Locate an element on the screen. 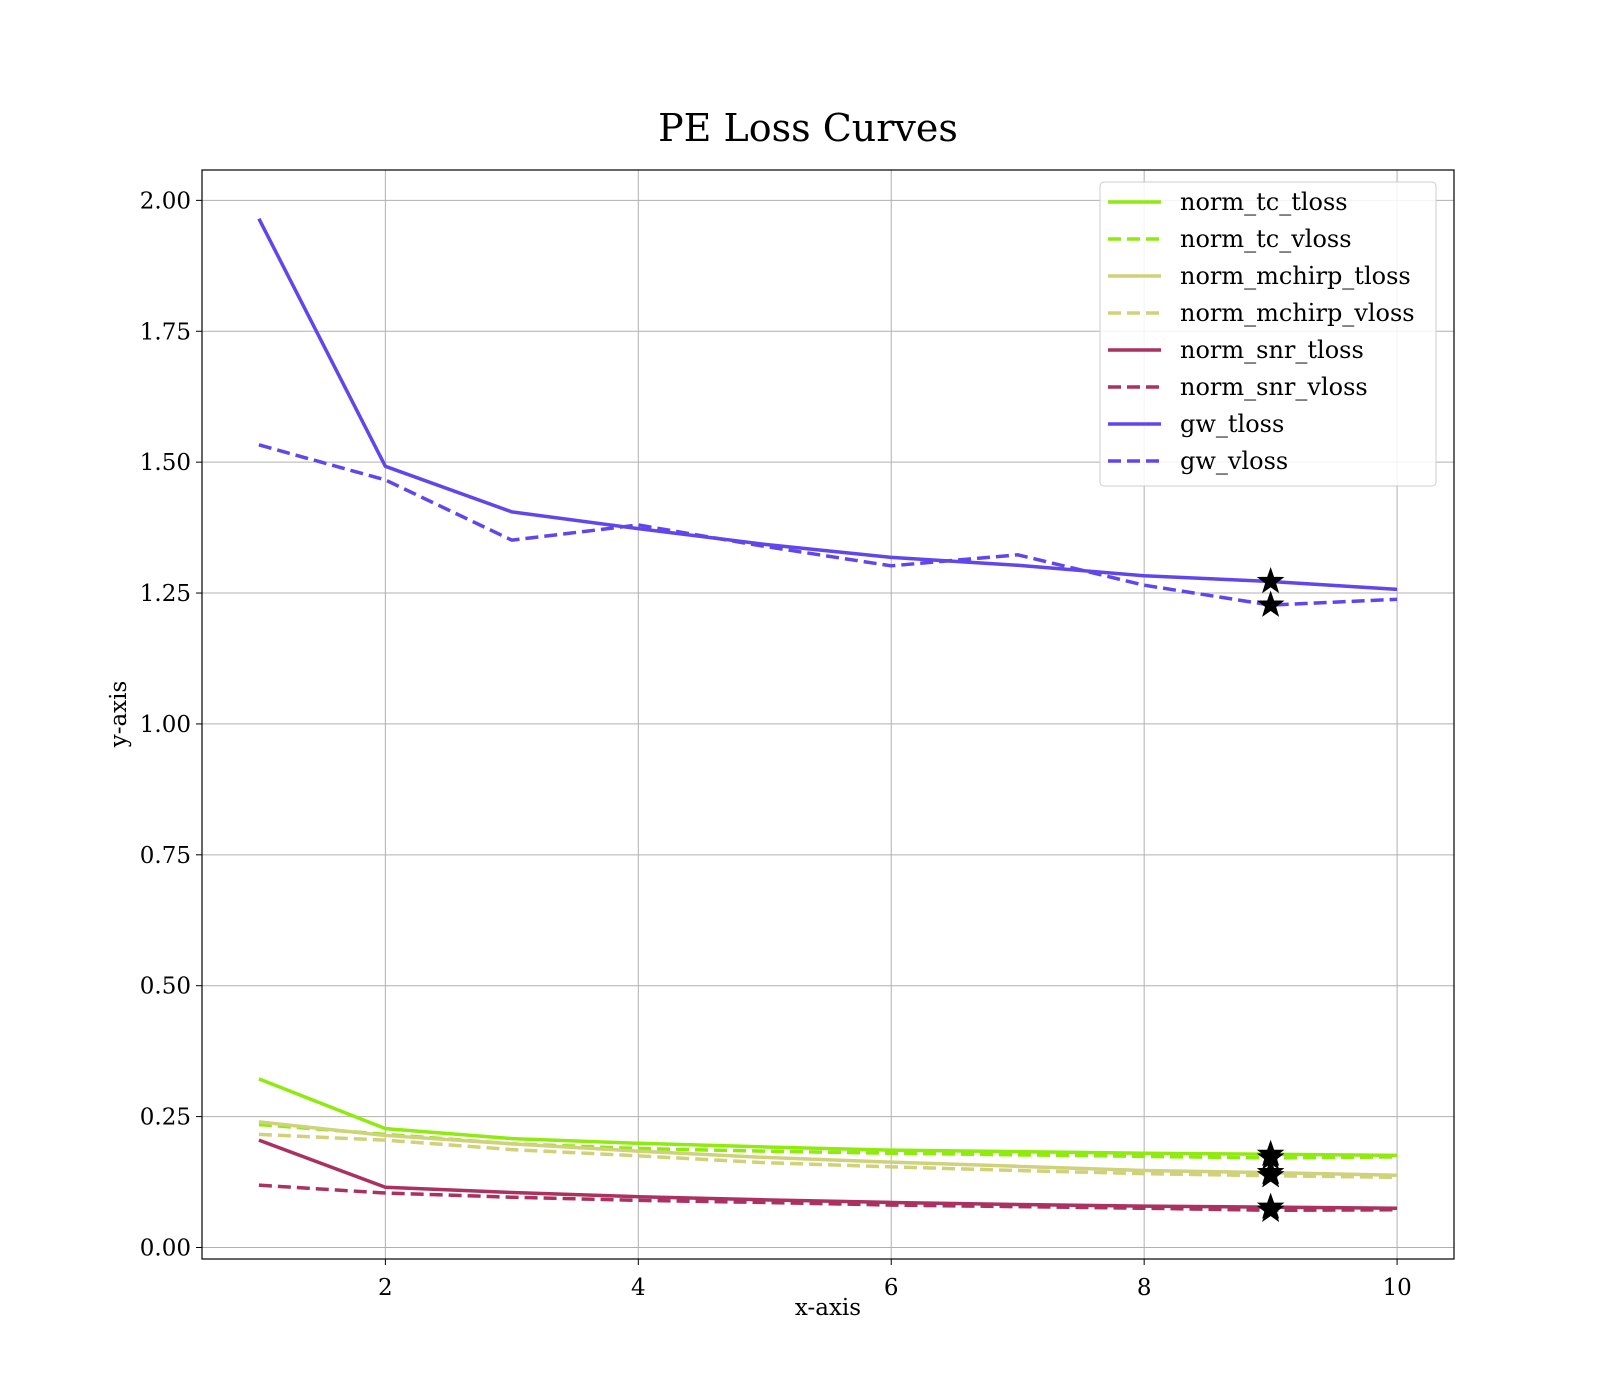 The width and height of the screenshot is (1600, 1400). y-tick-label: 1.25 is located at coordinates (165, 594).